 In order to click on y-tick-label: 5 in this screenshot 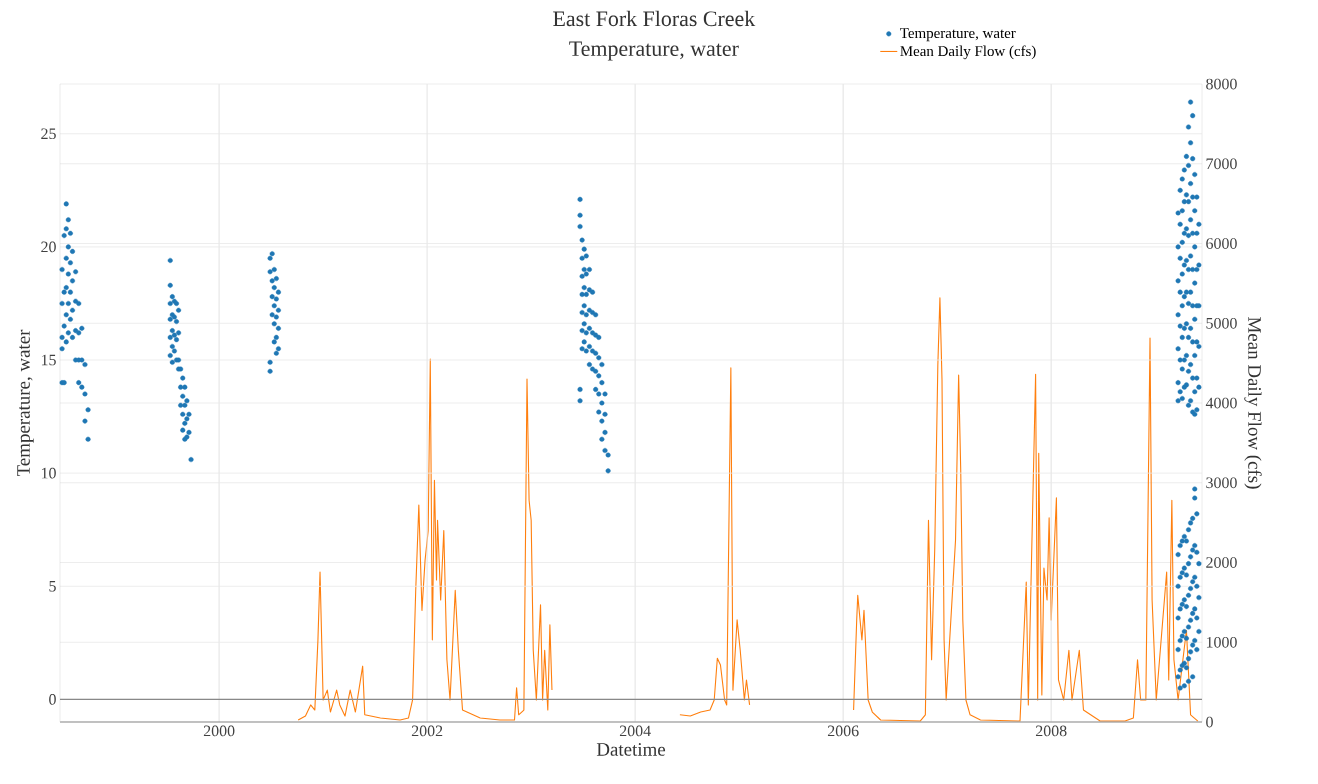, I will do `click(52, 586)`.